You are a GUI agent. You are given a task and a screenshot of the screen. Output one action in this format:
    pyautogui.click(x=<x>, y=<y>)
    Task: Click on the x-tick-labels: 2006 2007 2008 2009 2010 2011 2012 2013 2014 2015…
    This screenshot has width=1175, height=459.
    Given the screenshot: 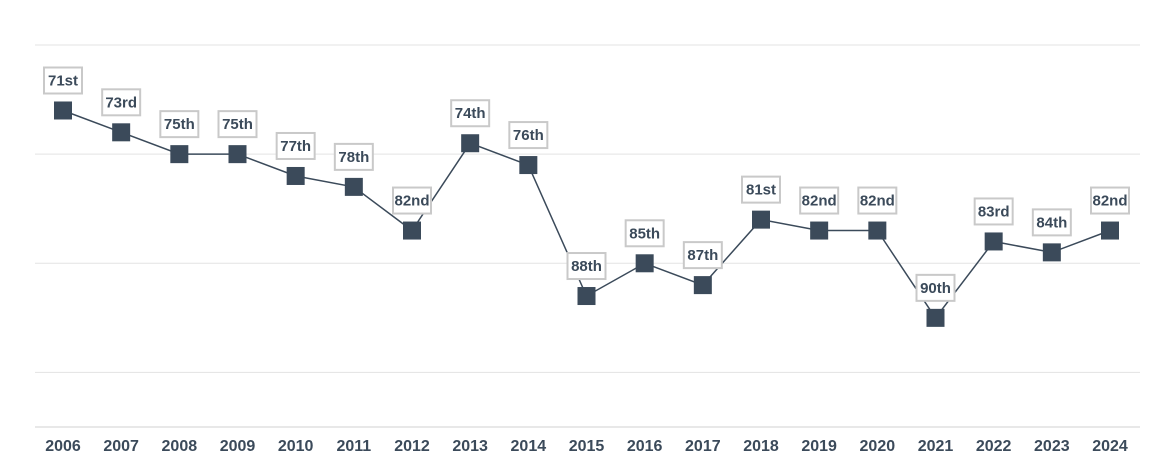 What is the action you would take?
    pyautogui.click(x=586, y=446)
    